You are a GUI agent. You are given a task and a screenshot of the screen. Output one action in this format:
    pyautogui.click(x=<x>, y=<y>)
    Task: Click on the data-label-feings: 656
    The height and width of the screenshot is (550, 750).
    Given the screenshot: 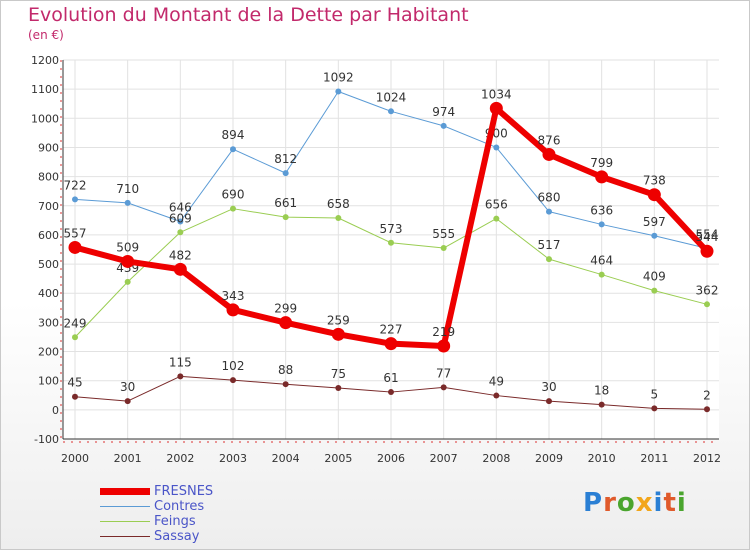 What is the action you would take?
    pyautogui.click(x=496, y=205)
    